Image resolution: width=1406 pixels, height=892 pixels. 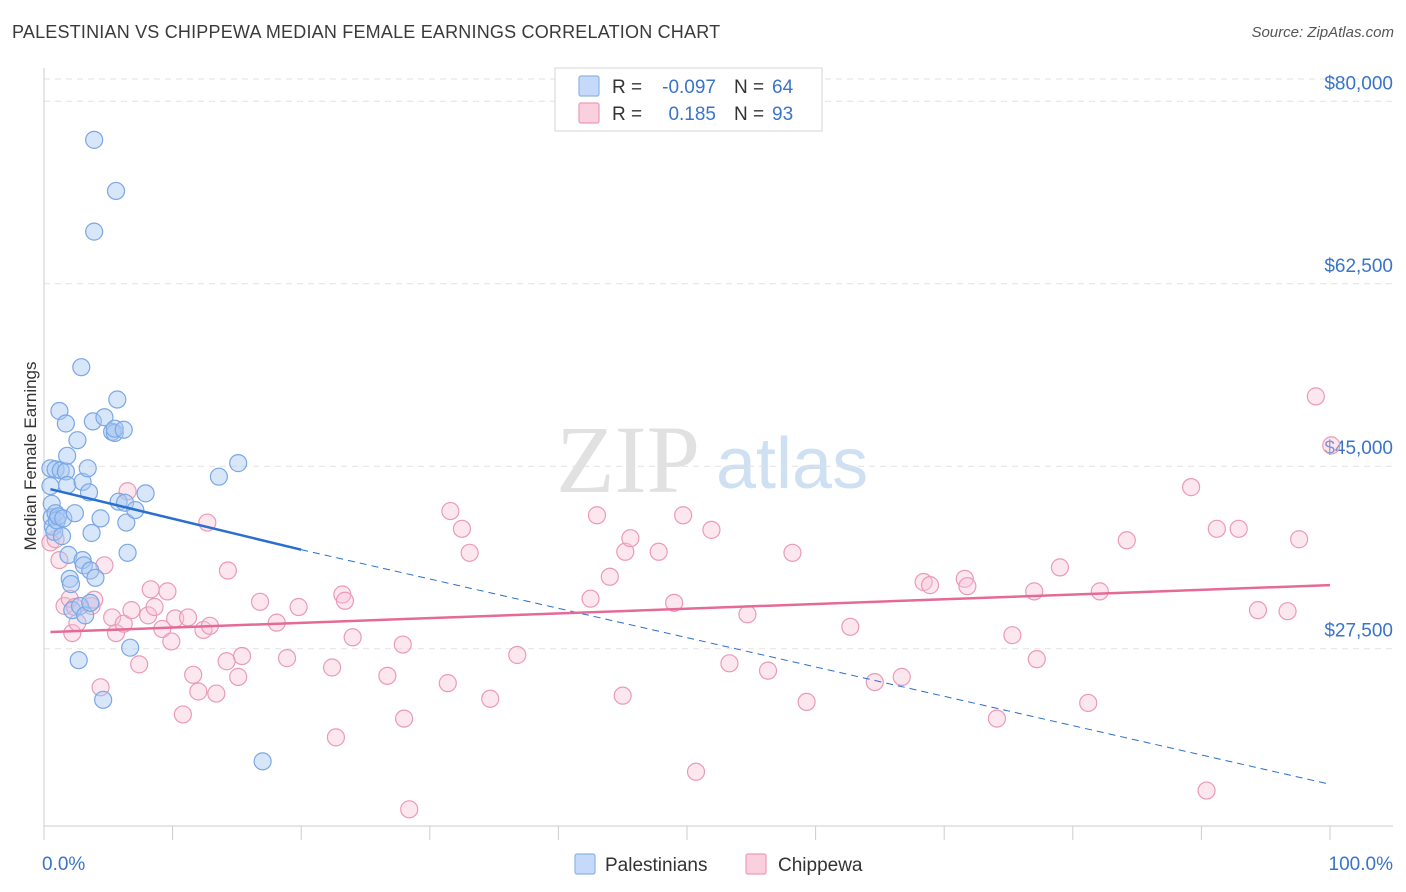 What do you see at coordinates (688, 99) in the screenshot?
I see `correlation-legend: R = -0.097 N = 64 R = 0.185 N = 93` at bounding box center [688, 99].